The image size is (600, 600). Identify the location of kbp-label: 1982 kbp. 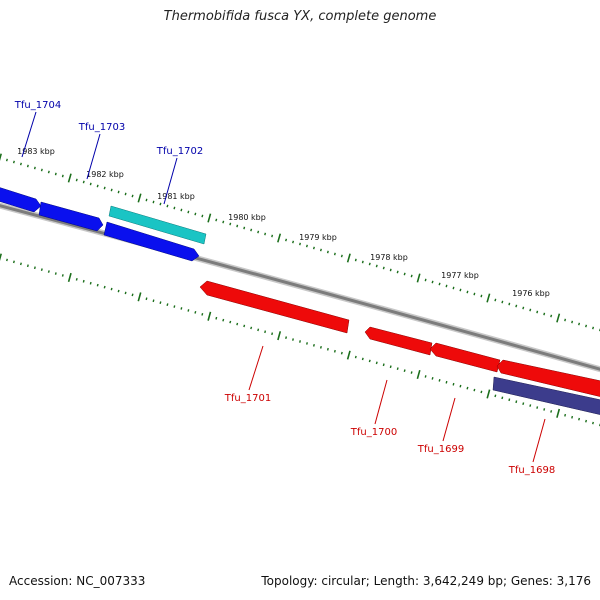
(105, 174).